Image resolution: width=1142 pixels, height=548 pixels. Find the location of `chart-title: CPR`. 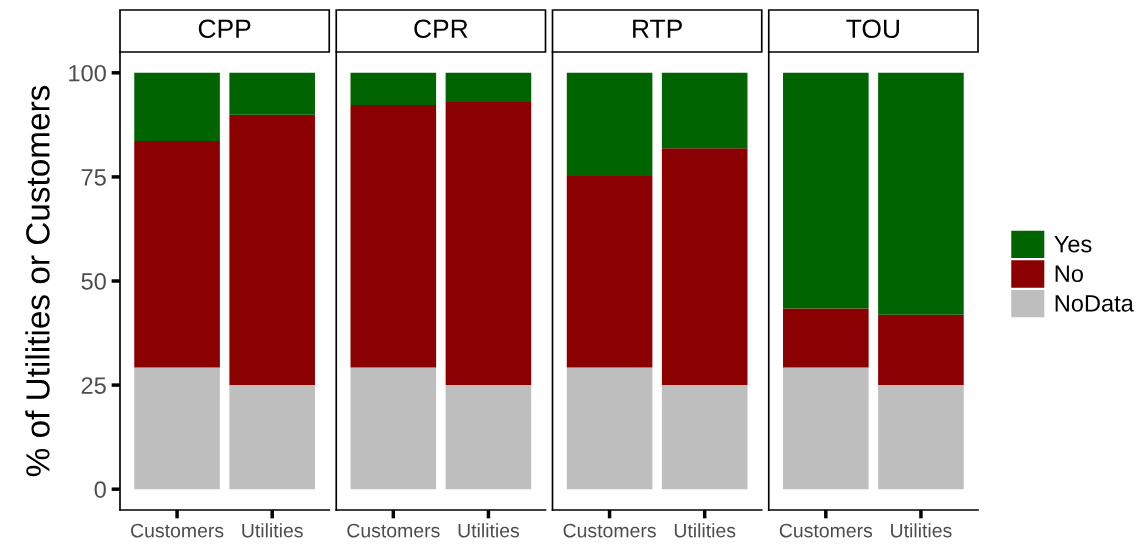

chart-title: CPR is located at coordinates (441, 29).